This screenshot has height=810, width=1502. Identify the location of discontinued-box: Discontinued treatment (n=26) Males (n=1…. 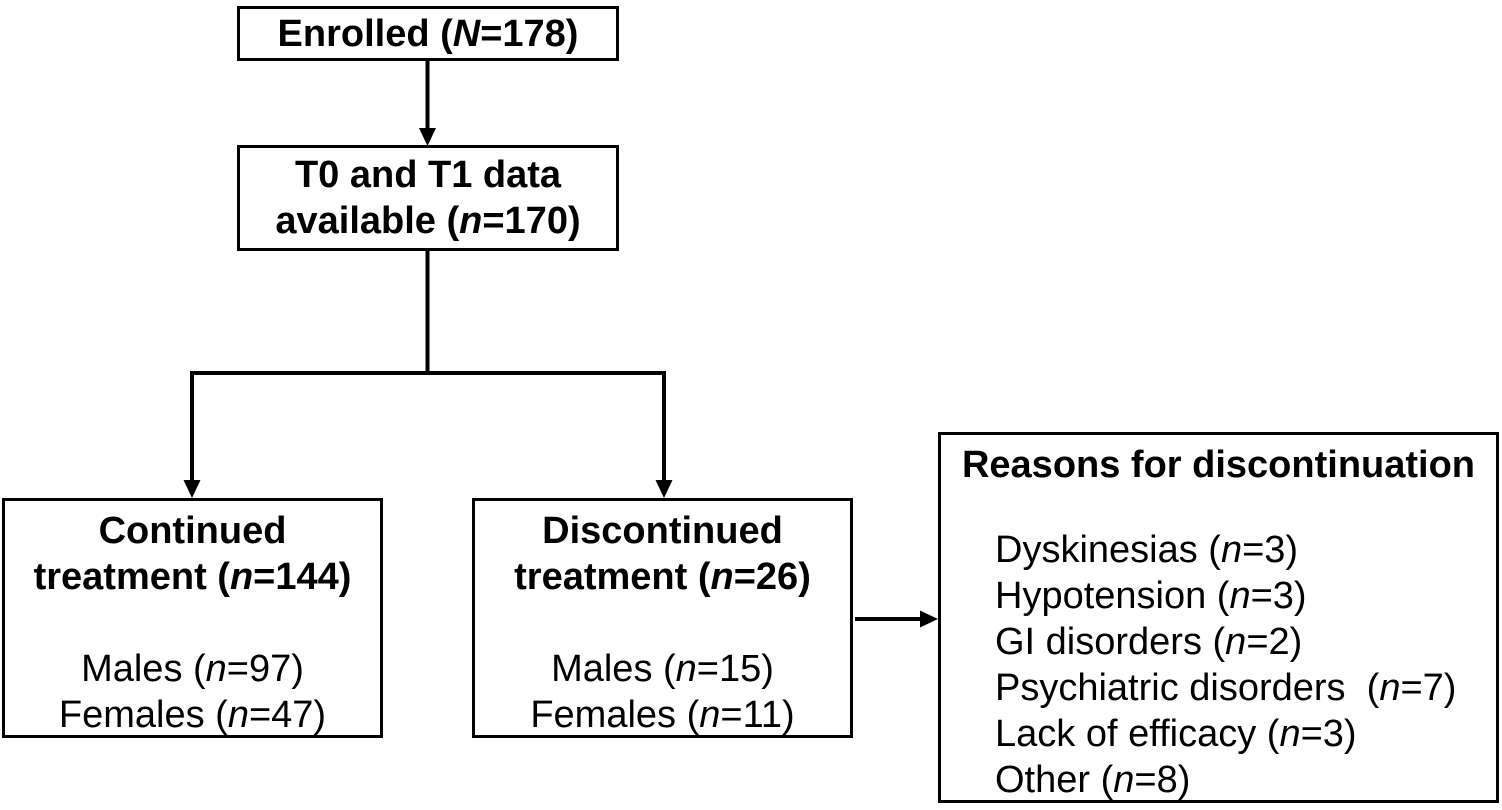
(662, 618).